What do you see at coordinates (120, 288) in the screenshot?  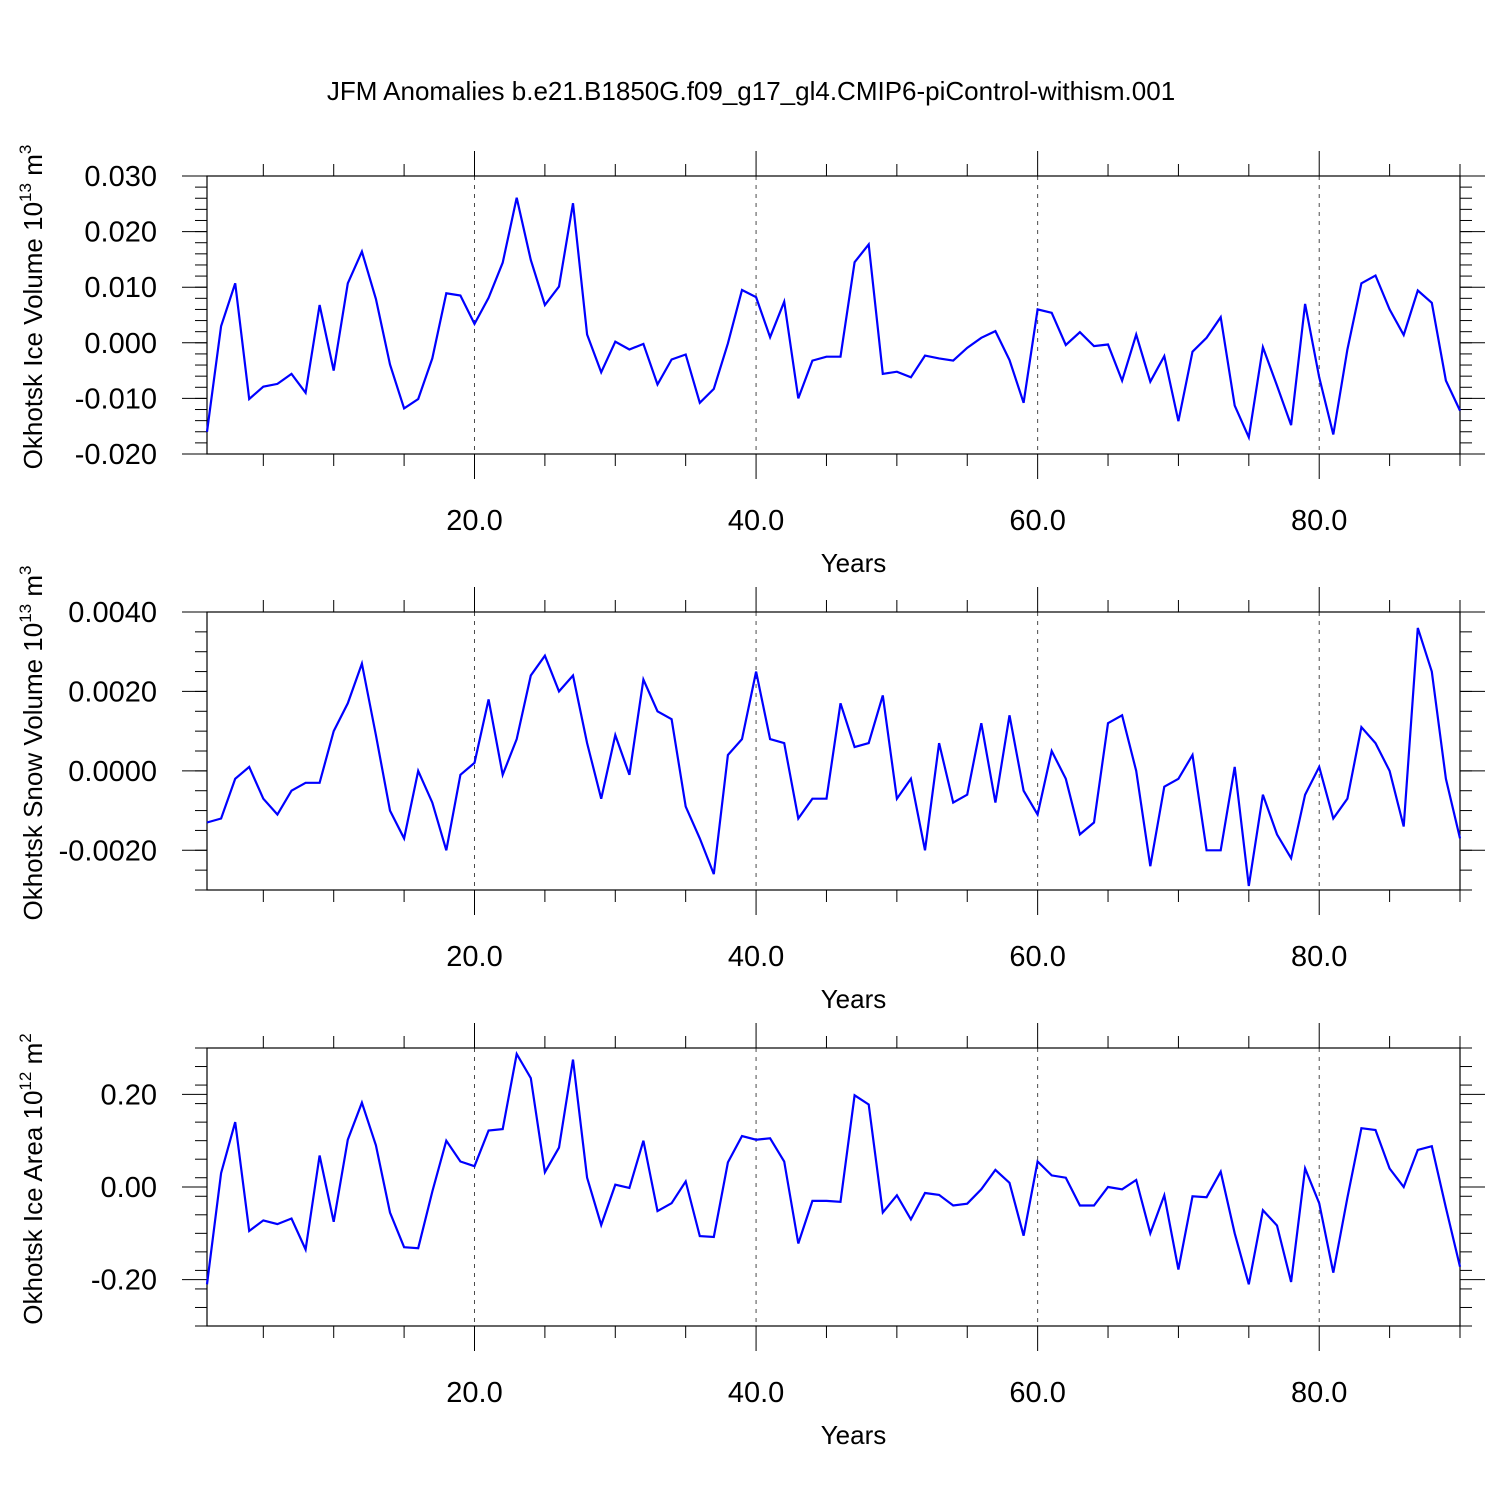 I see `ice-volume-y-tick-label: 0.010` at bounding box center [120, 288].